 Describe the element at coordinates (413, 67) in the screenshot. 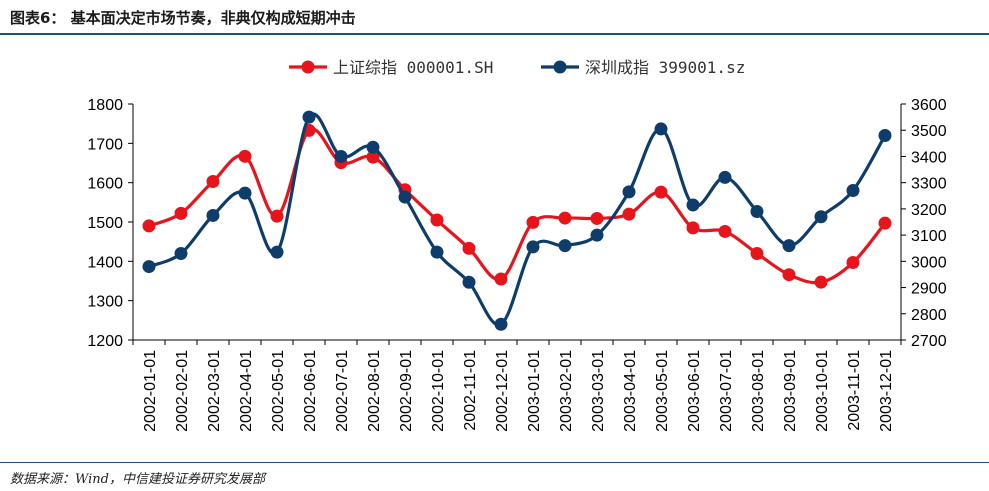

I see `legend-label: 上证综指 000001.SH` at that location.